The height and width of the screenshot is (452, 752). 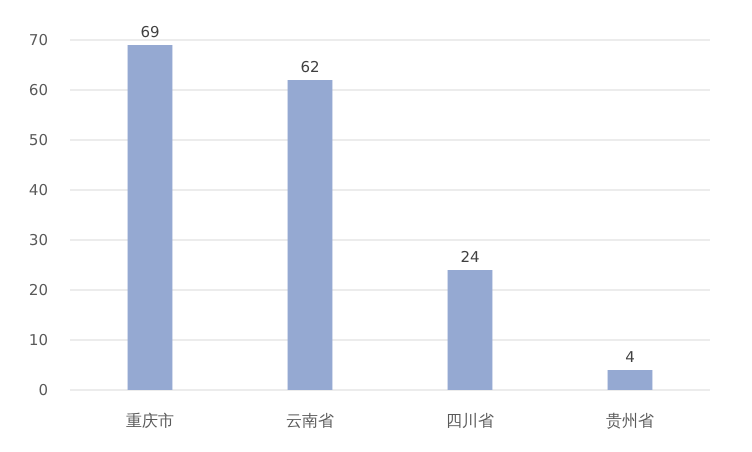 I want to click on data-label: 4, so click(x=630, y=357).